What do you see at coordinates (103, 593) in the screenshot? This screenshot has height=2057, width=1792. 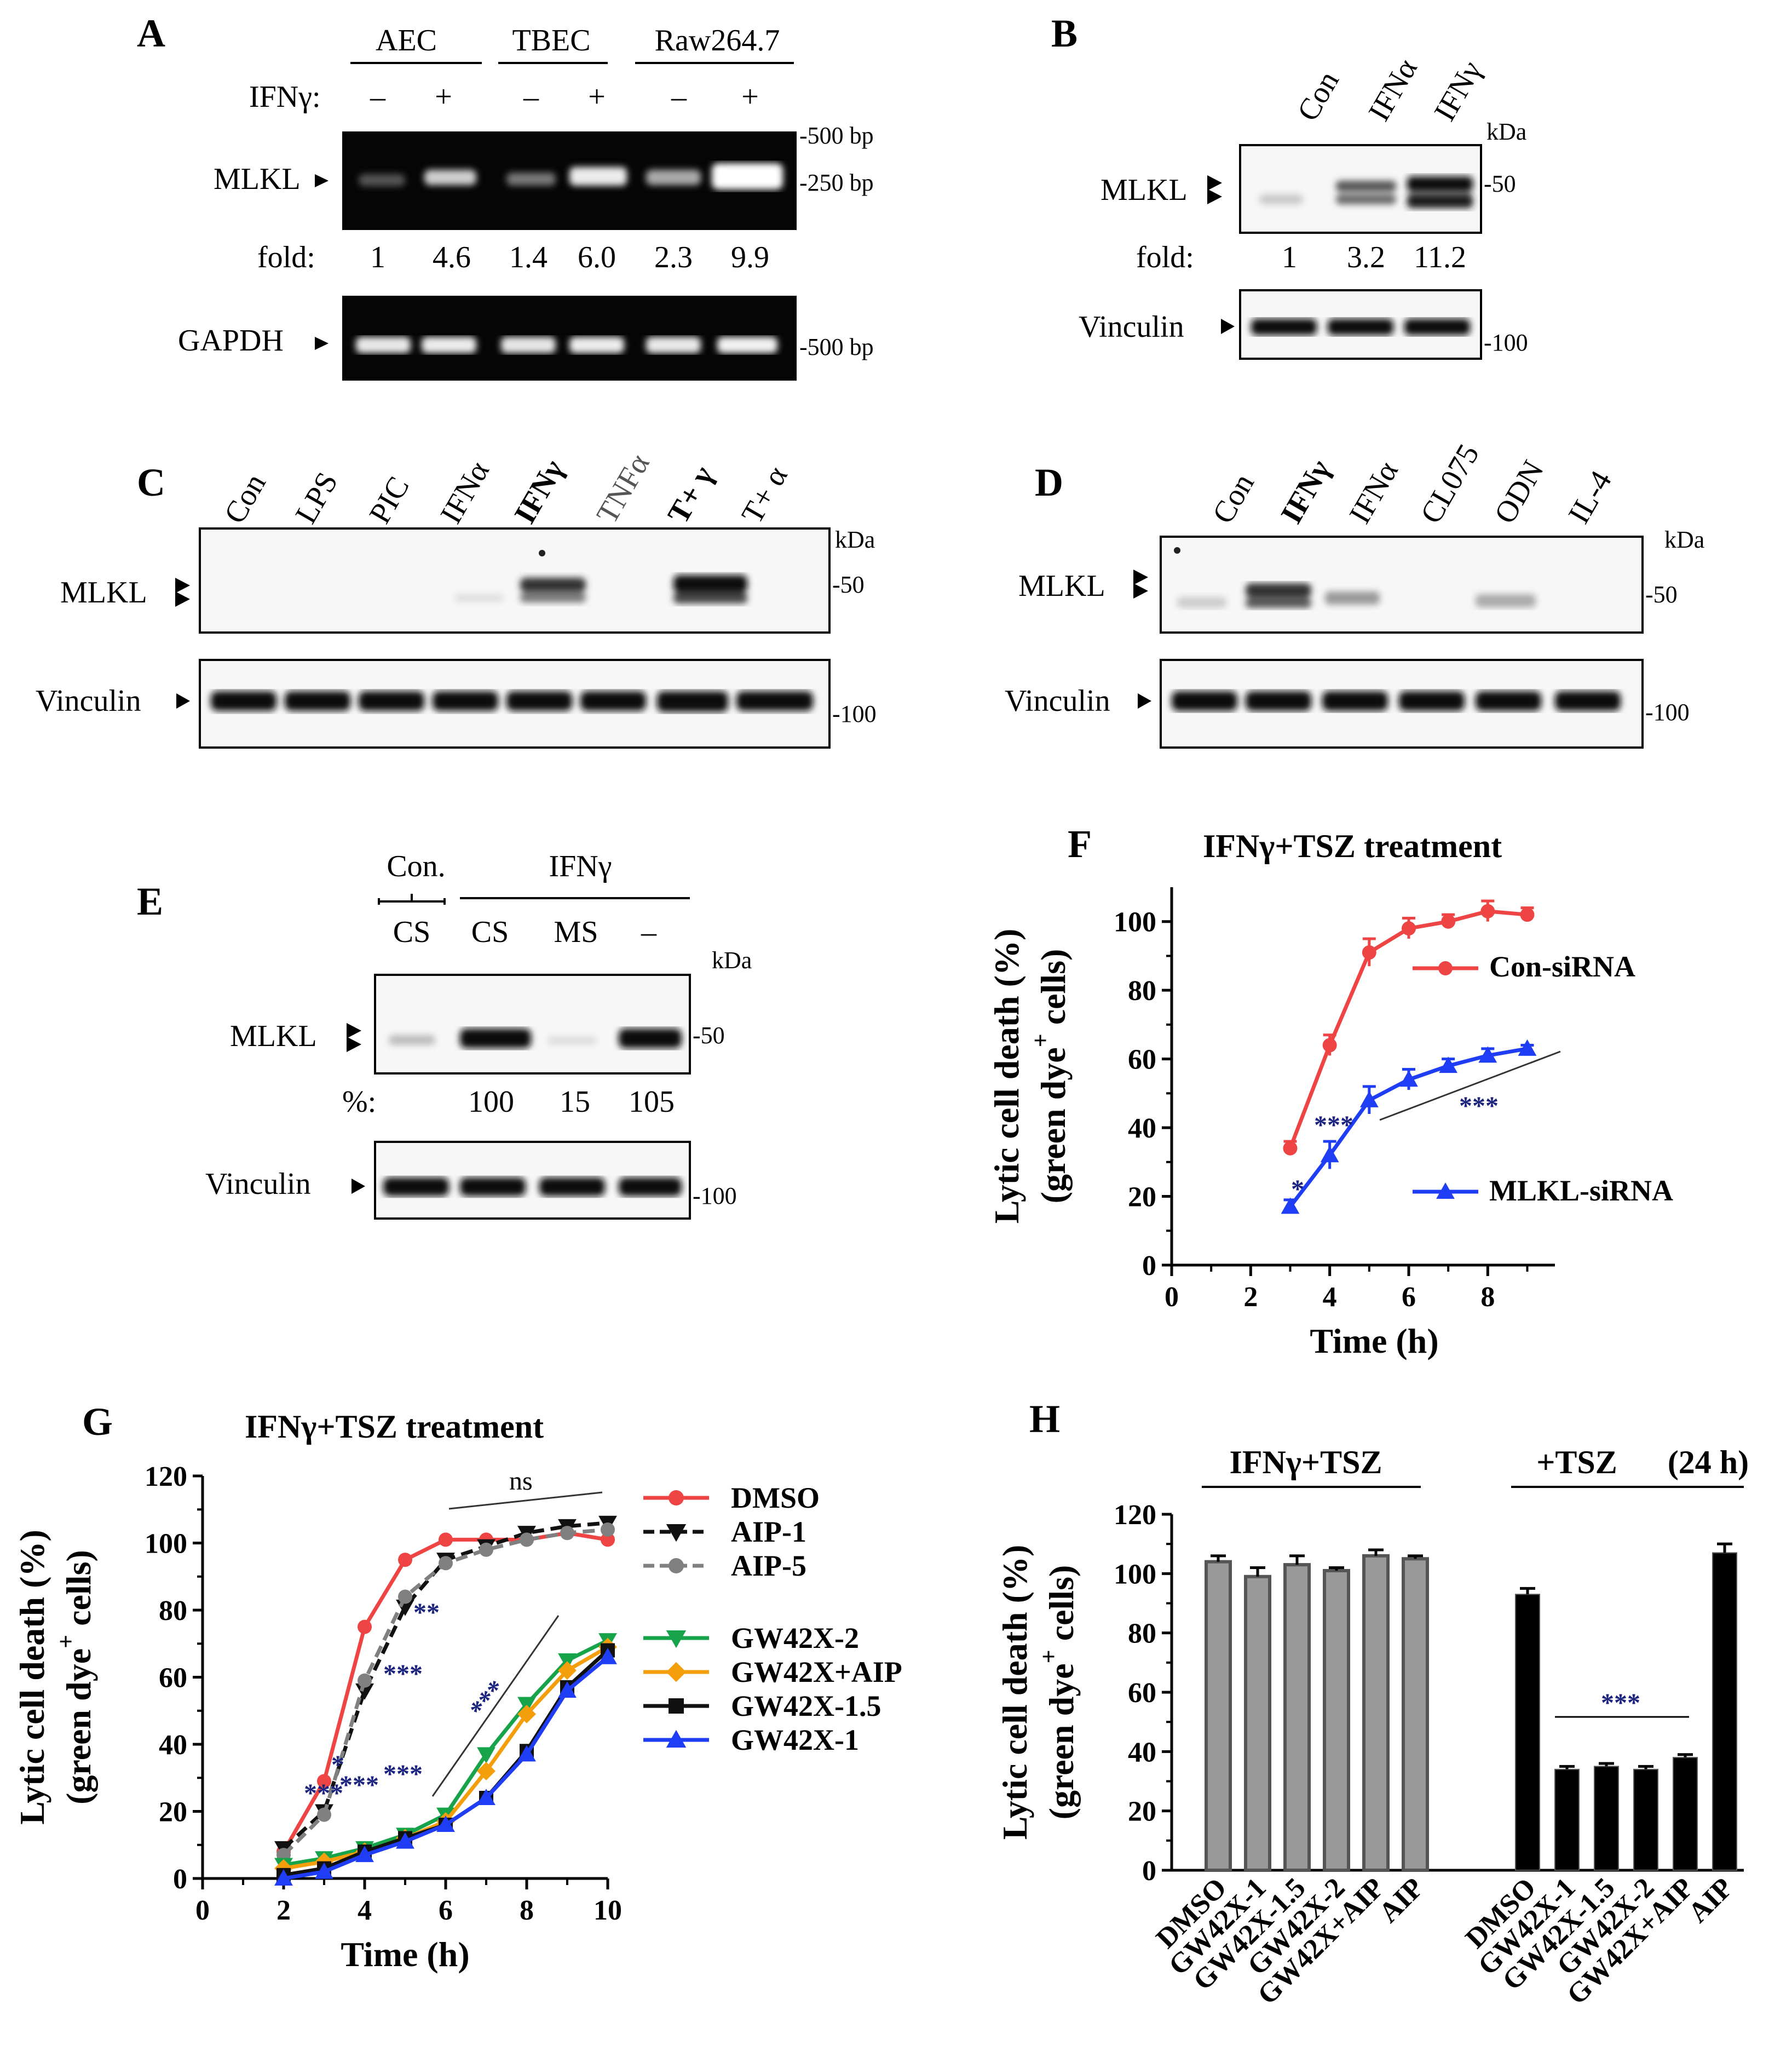 I see `panel-c-mlkl-label: MLKL` at bounding box center [103, 593].